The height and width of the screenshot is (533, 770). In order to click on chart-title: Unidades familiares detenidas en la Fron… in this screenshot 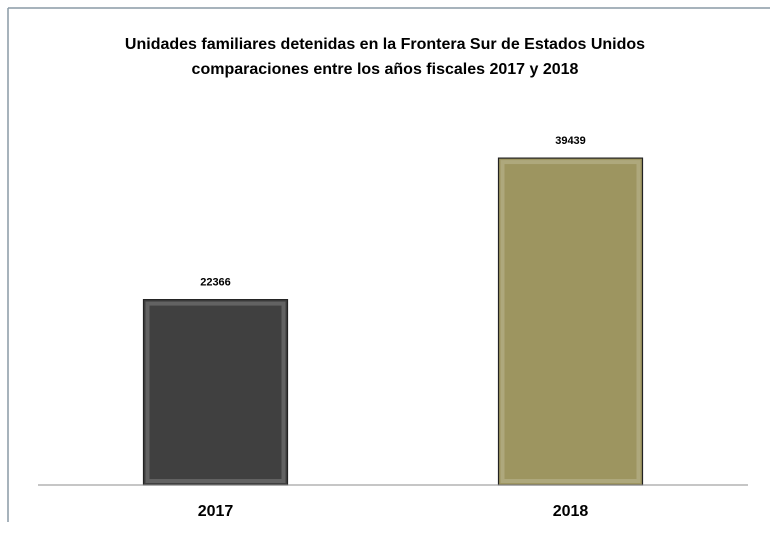, I will do `click(385, 44)`.